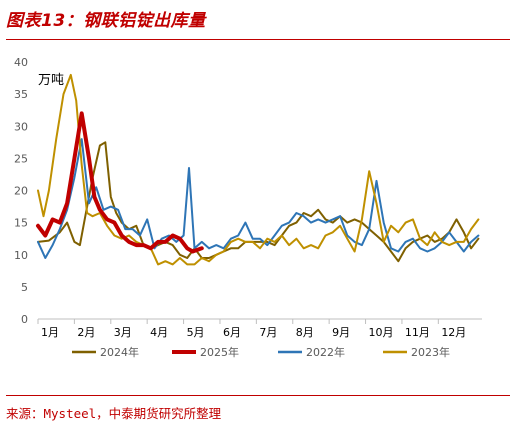  I want to click on x-tick-label: 8月, so click(305, 332).